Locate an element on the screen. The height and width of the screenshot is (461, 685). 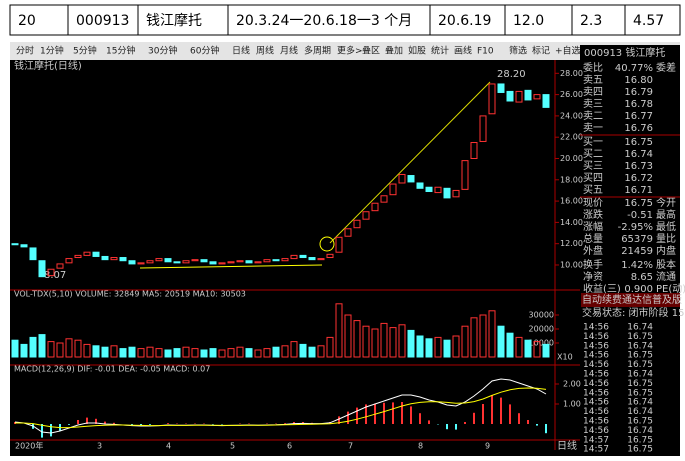
x-tick-label: 5 is located at coordinates (232, 446).